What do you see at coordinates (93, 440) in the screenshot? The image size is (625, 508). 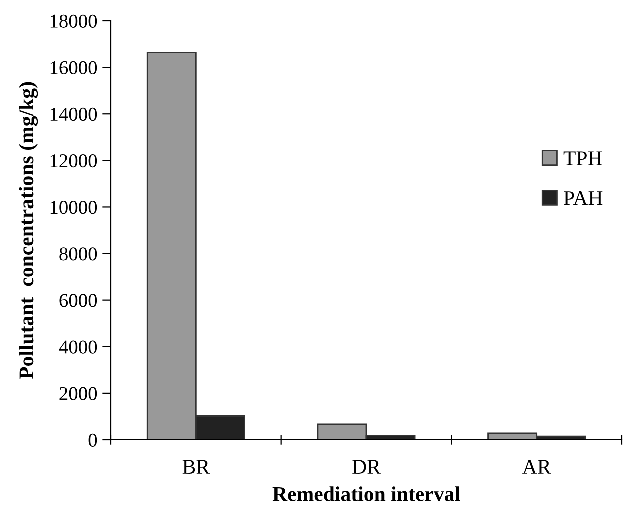 I see `y-tick-label: 0` at bounding box center [93, 440].